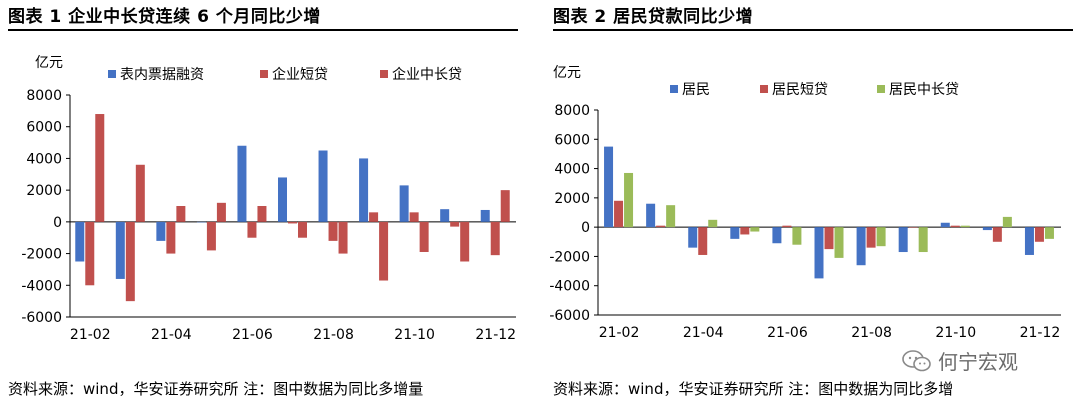 The image size is (1080, 409). What do you see at coordinates (162, 75) in the screenshot?
I see `legend-label-1: 表内票据融资` at bounding box center [162, 75].